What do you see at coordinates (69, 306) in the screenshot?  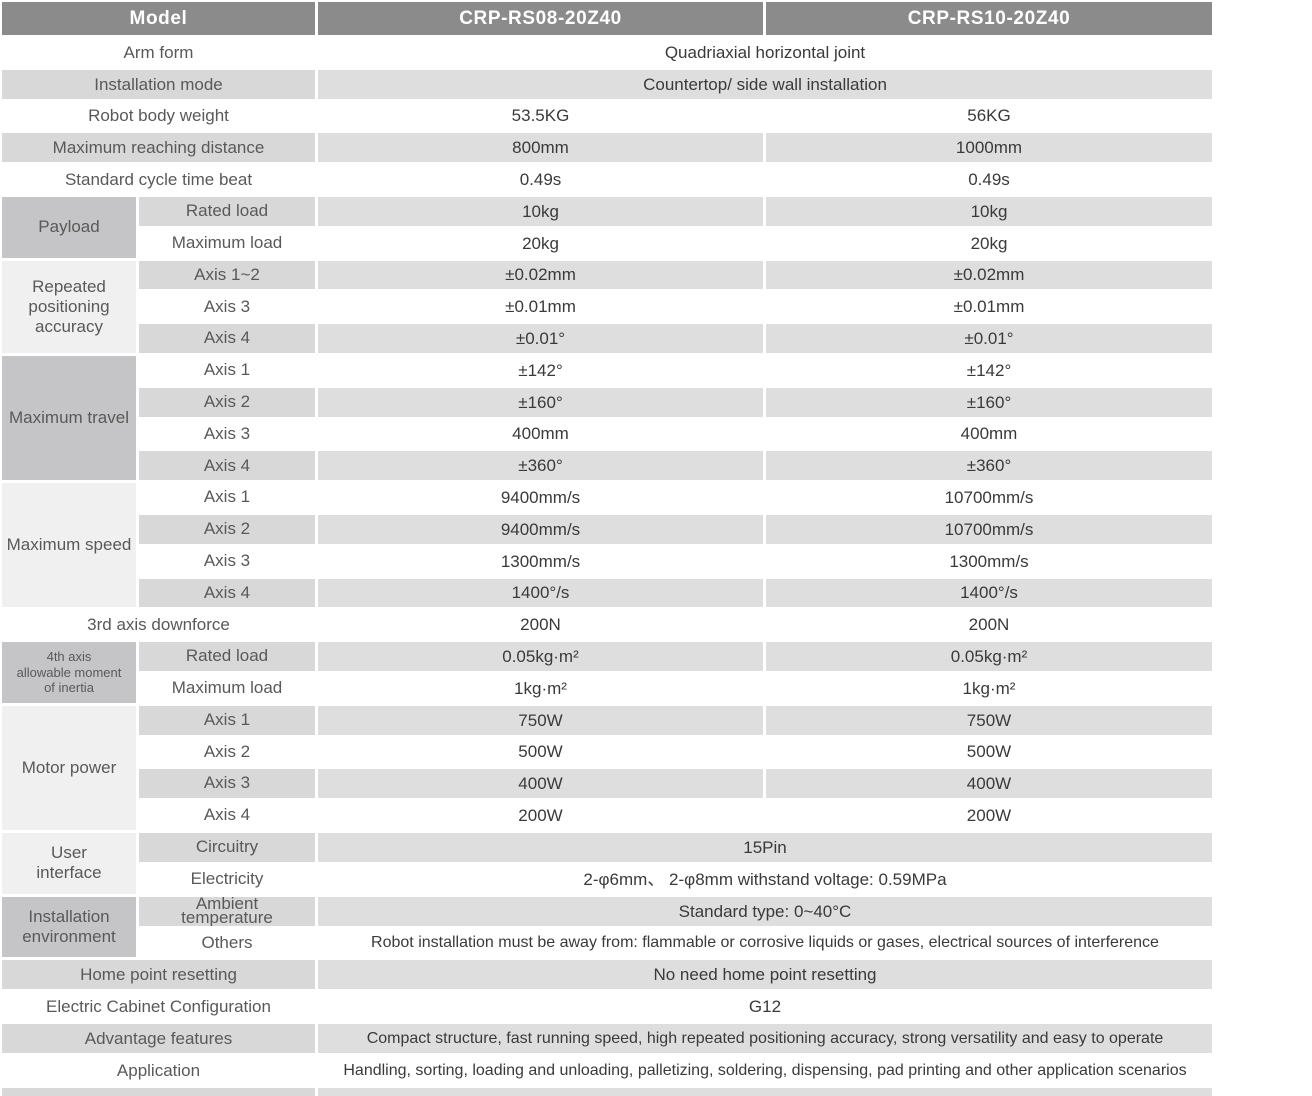 I see `group-label: Repeated positioning accuracy` at bounding box center [69, 306].